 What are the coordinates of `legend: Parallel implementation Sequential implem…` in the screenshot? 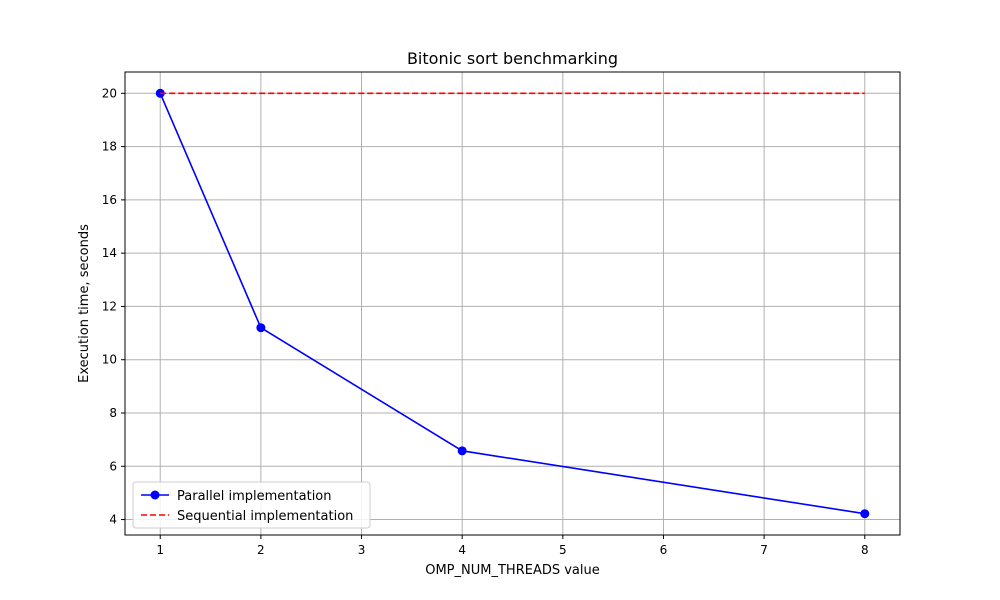 It's located at (251, 505).